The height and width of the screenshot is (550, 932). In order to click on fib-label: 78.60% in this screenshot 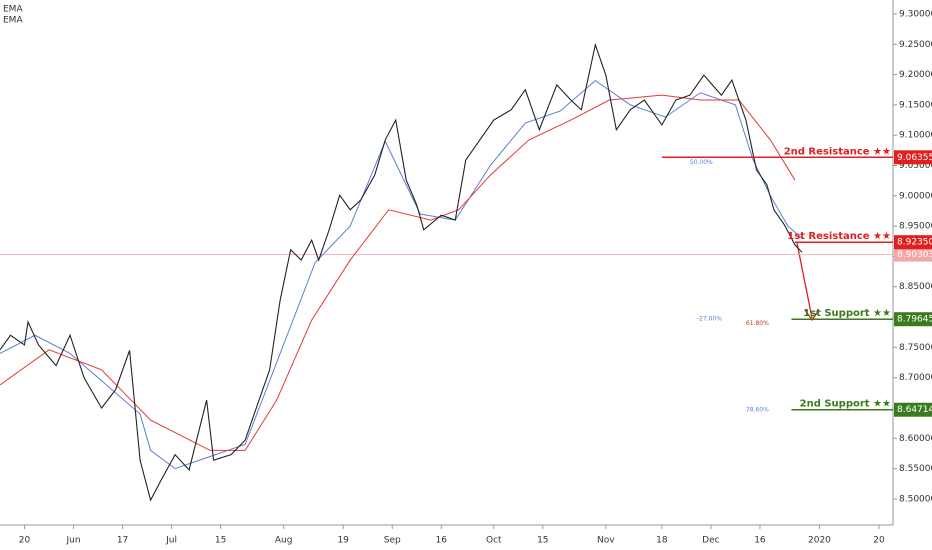, I will do `click(757, 409)`.